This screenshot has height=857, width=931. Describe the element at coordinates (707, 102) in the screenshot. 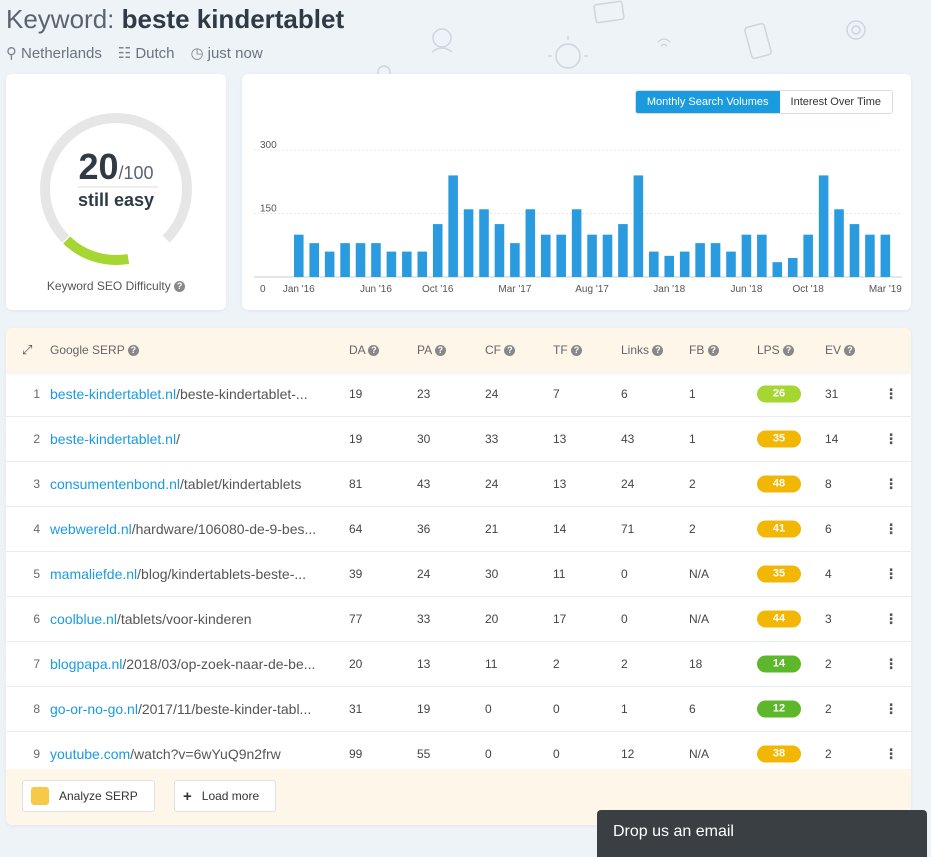

I see `monthly-volume-tab: Monthly Search Volumes` at that location.